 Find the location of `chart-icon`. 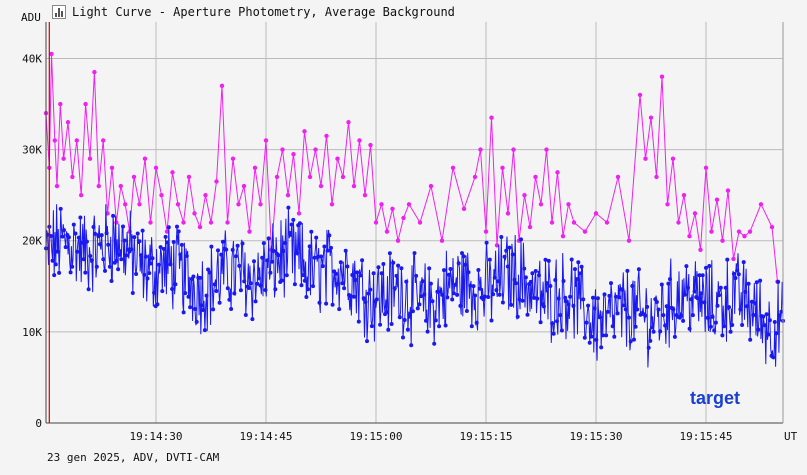

chart-icon is located at coordinates (59, 12).